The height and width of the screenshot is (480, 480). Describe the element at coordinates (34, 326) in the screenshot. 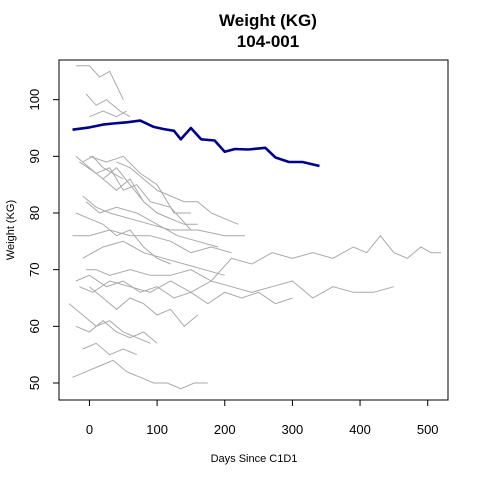

I see `y-tick-label: 60` at that location.